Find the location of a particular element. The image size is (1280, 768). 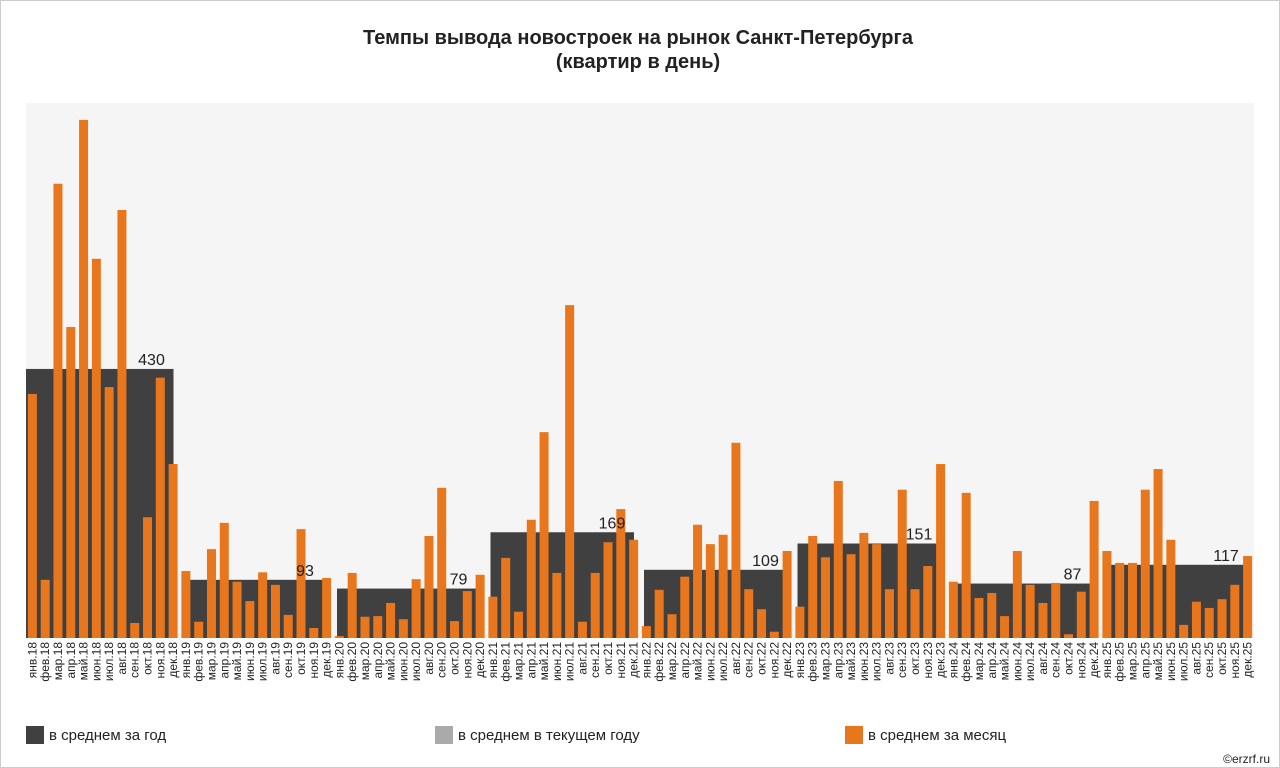

data-label: 430 is located at coordinates (151, 360).